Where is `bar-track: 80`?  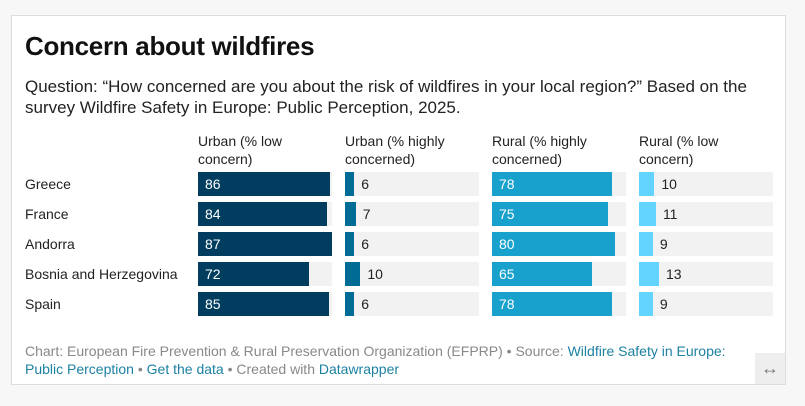 bar-track: 80 is located at coordinates (559, 244).